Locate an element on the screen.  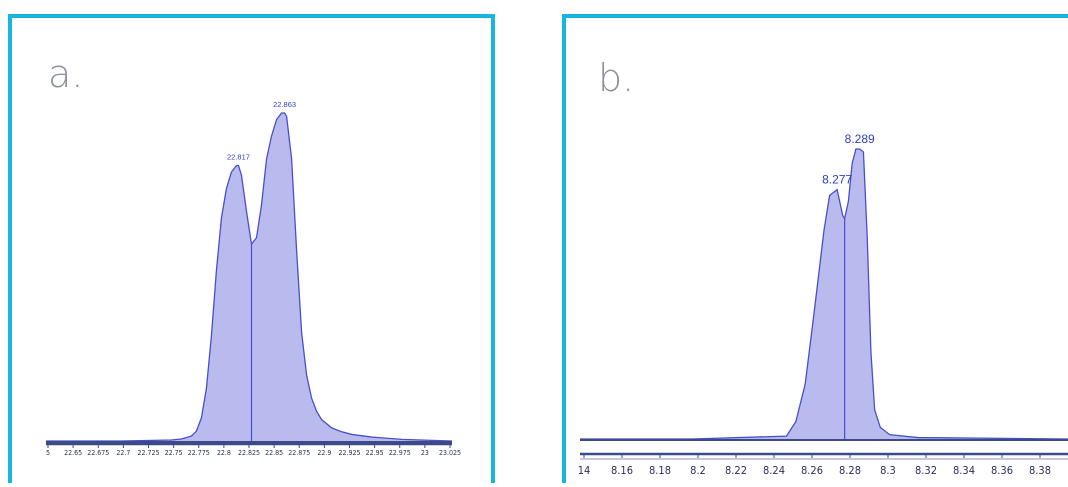
x-tick-label: 22.725 is located at coordinates (148, 453).